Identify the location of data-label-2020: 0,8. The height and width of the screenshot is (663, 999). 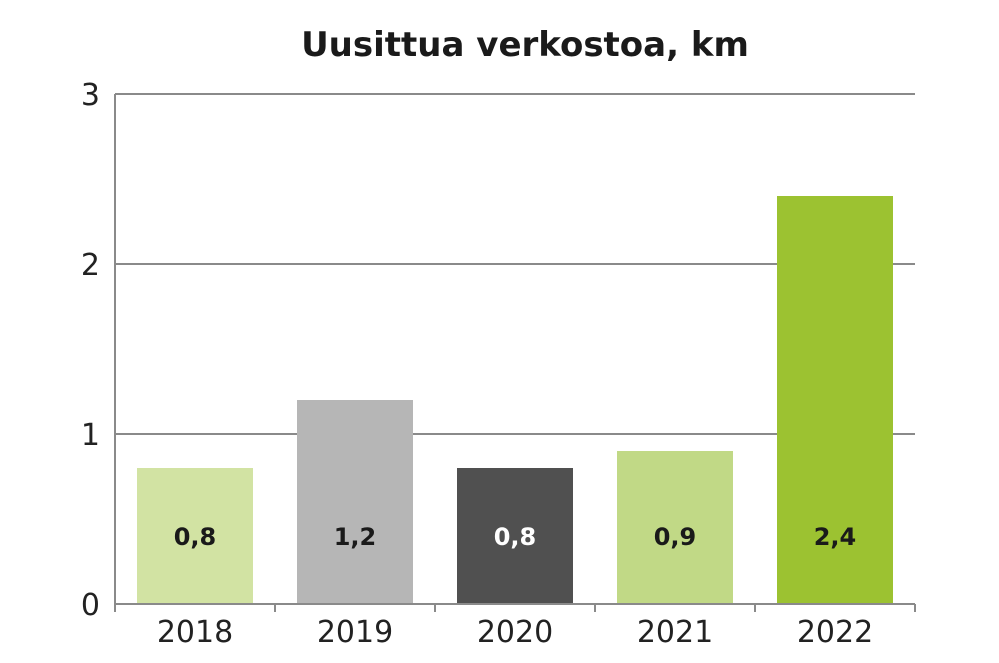
(515, 537).